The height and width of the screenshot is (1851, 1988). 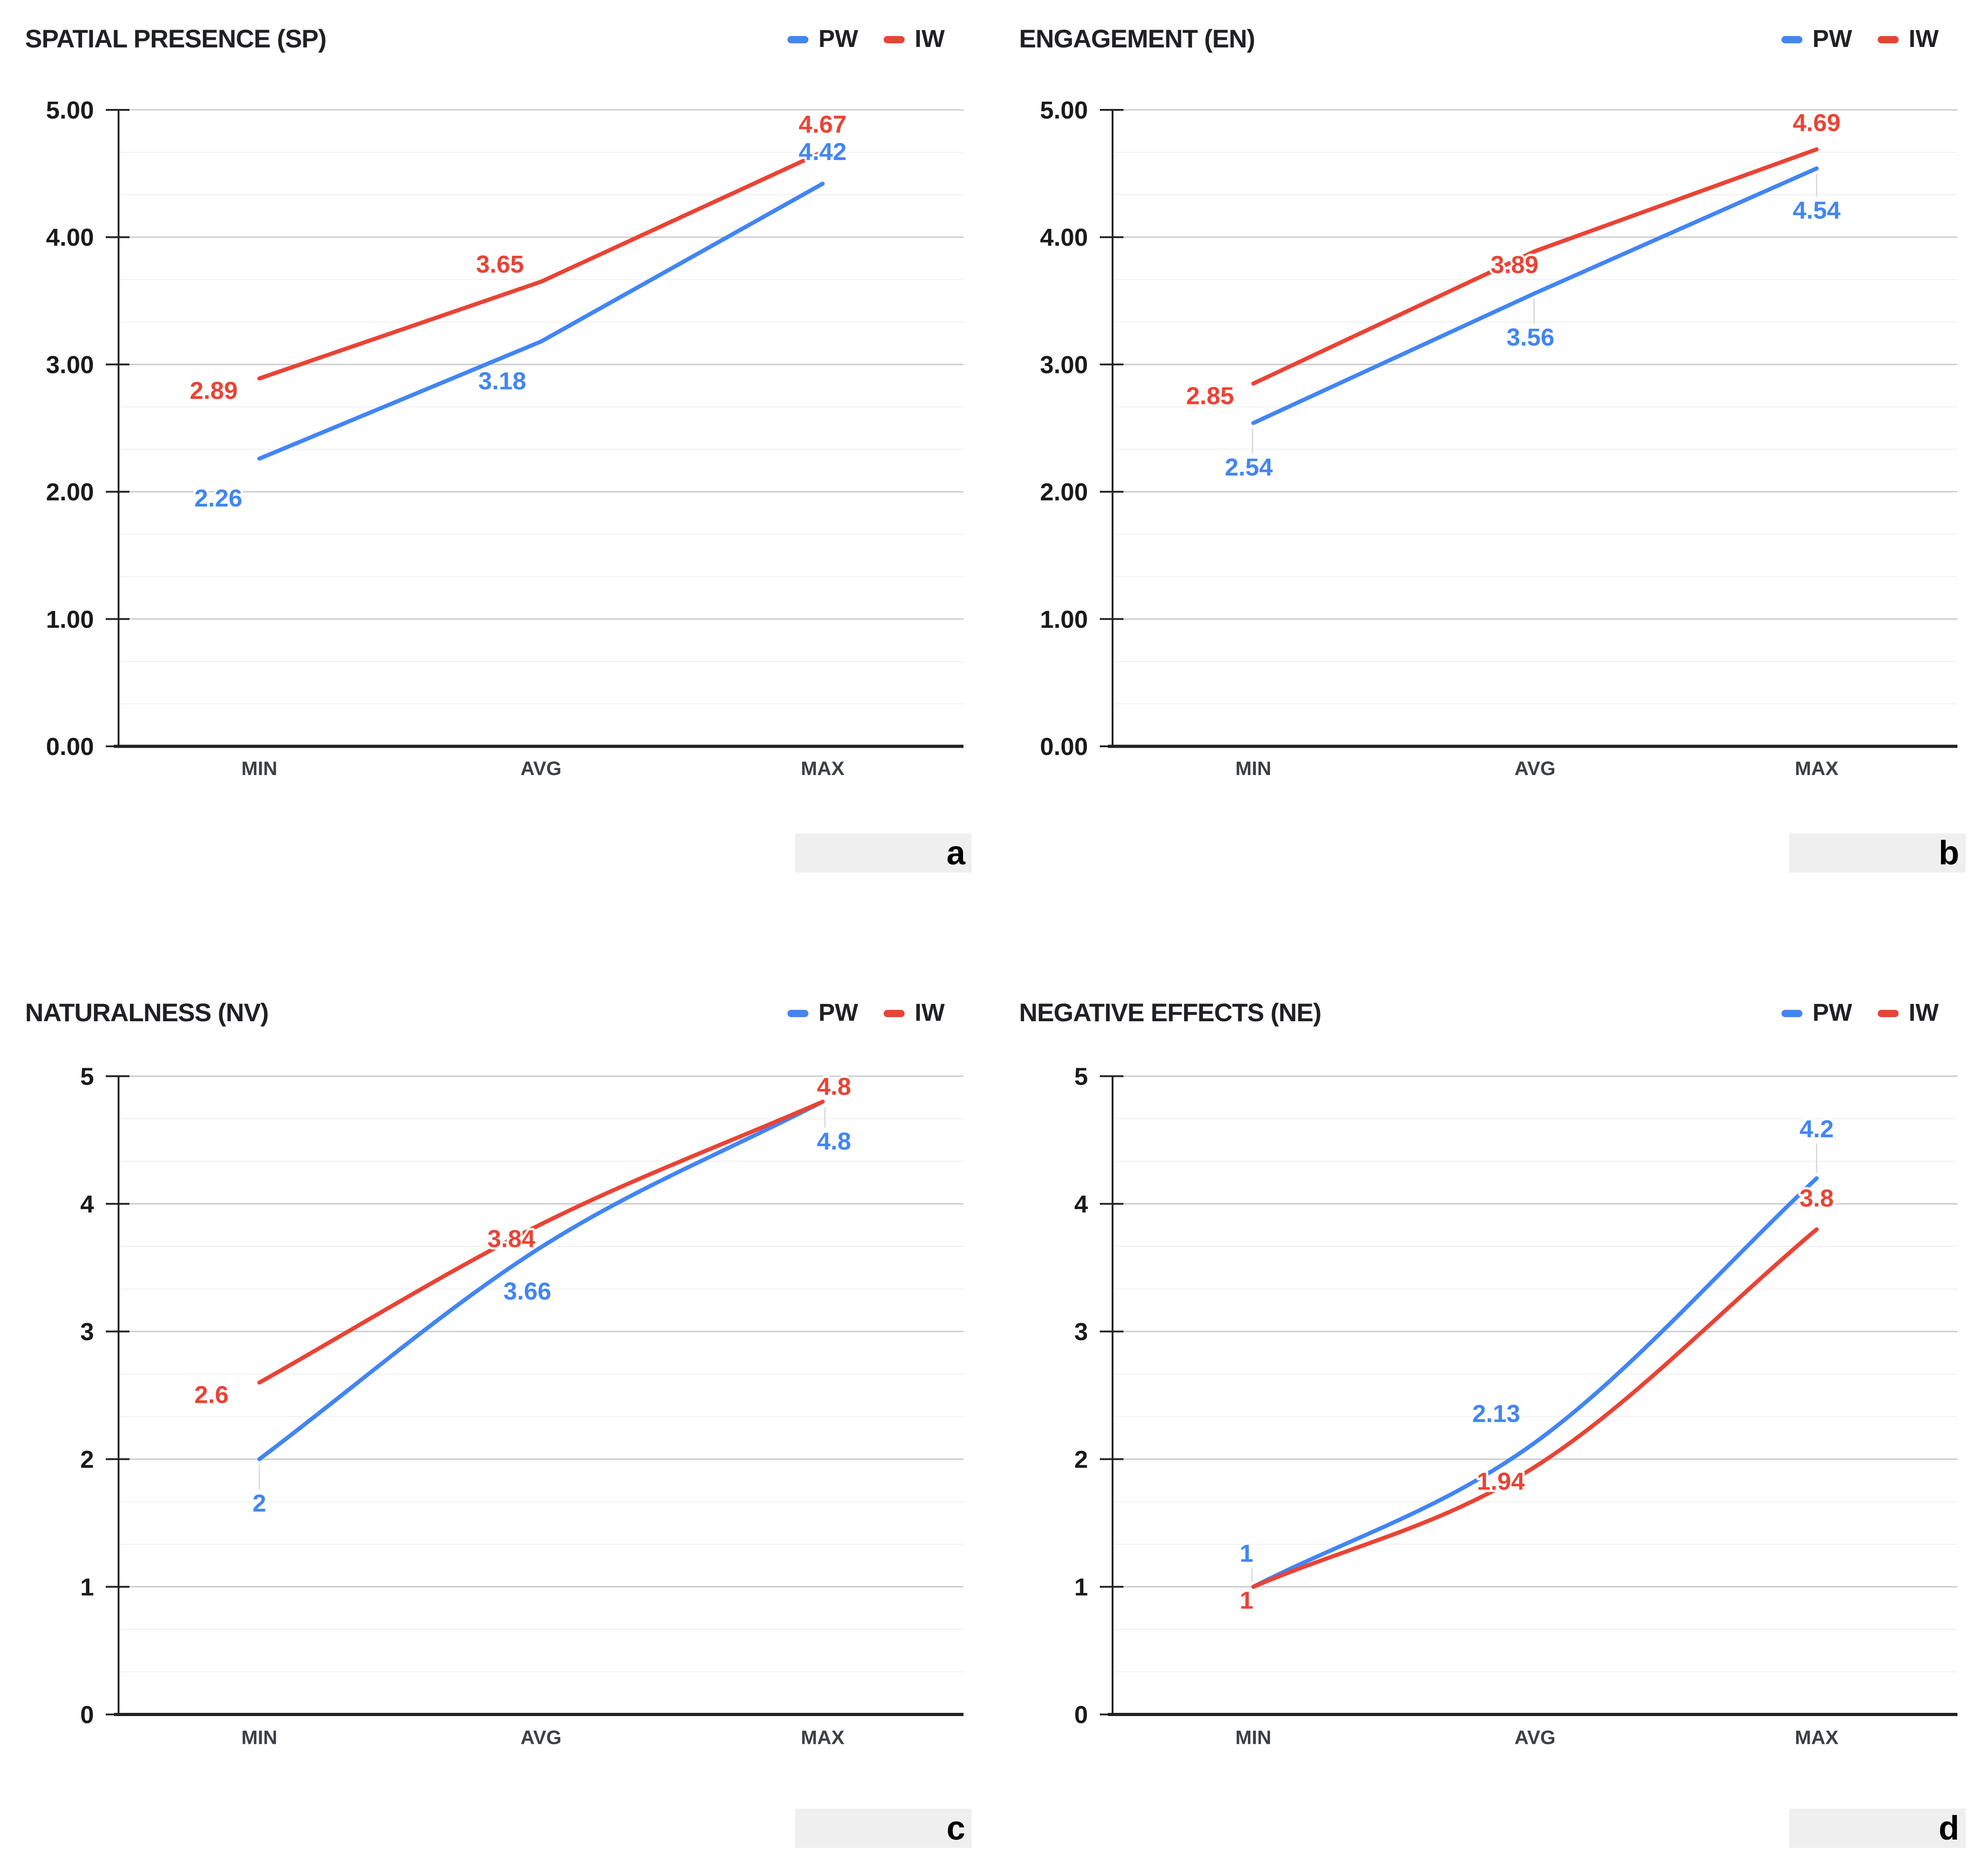 I want to click on panel-letter: d, so click(x=1948, y=1828).